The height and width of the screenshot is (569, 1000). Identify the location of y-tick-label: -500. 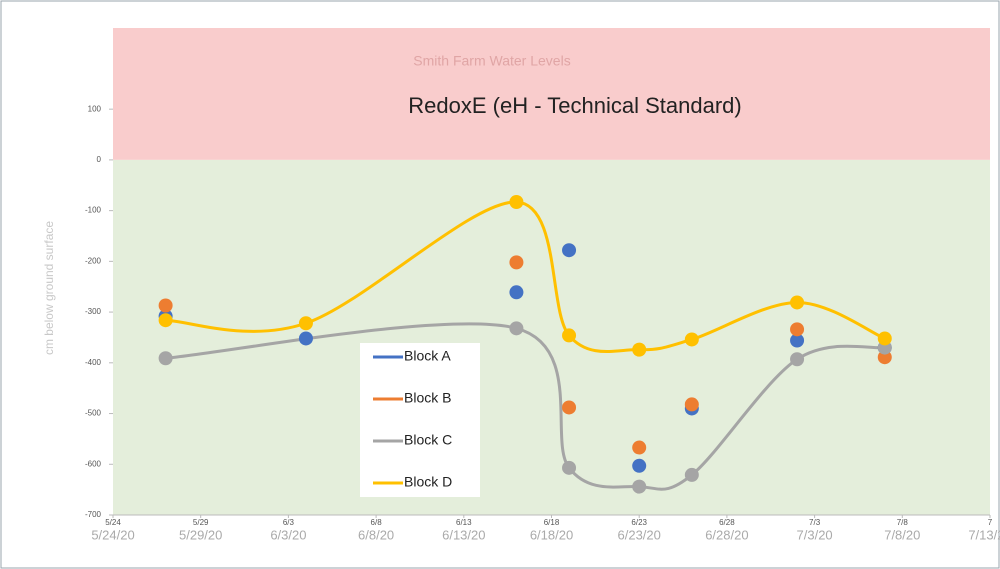
(93, 413).